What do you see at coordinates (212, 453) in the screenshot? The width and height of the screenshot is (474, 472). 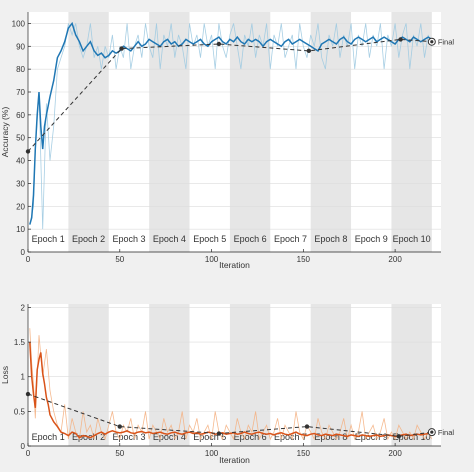 I see `loss-x-tick-label: 100` at bounding box center [212, 453].